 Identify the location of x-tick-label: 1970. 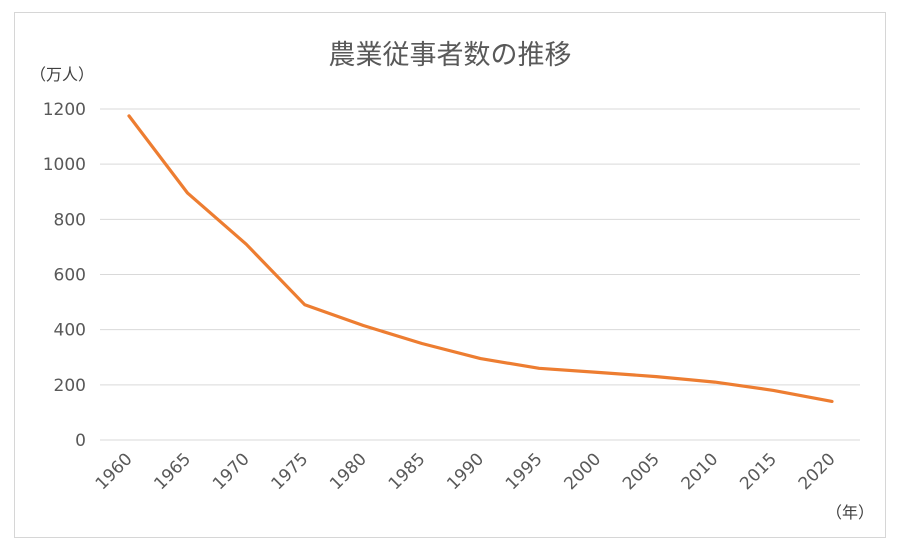
(231, 471).